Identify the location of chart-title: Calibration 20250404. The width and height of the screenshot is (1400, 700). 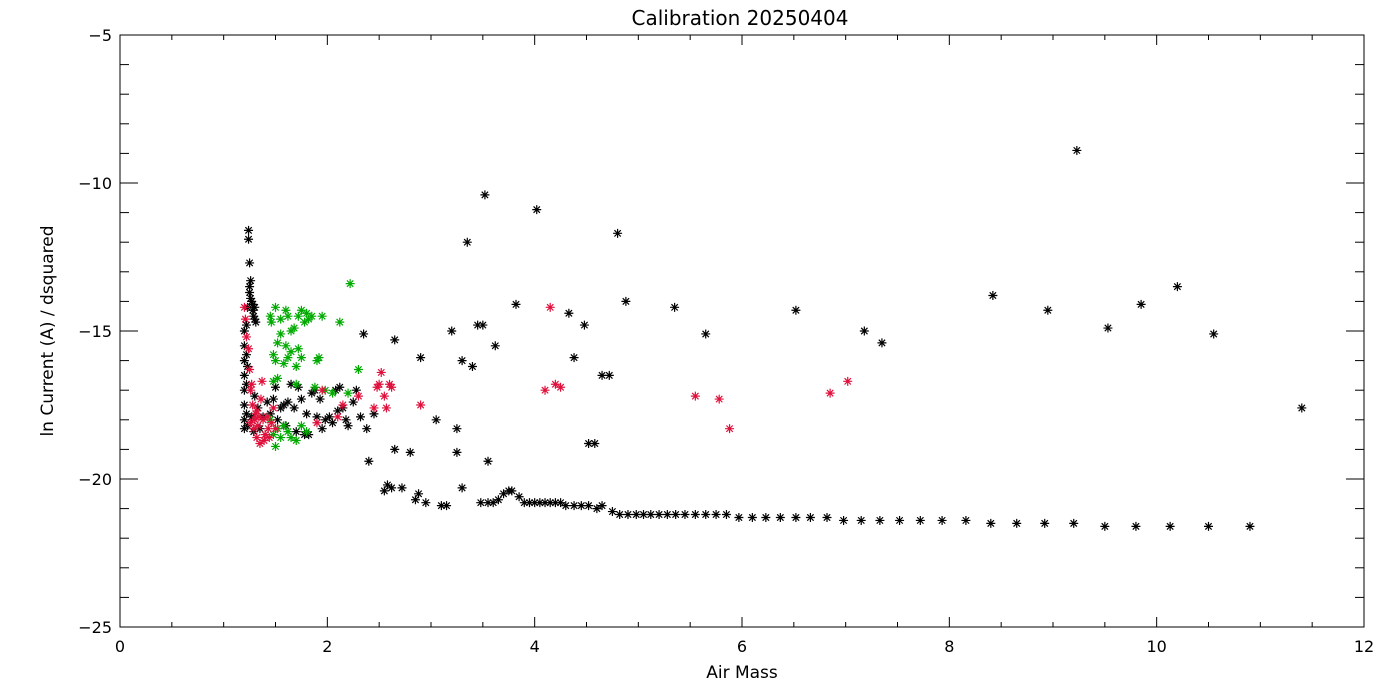
(740, 18).